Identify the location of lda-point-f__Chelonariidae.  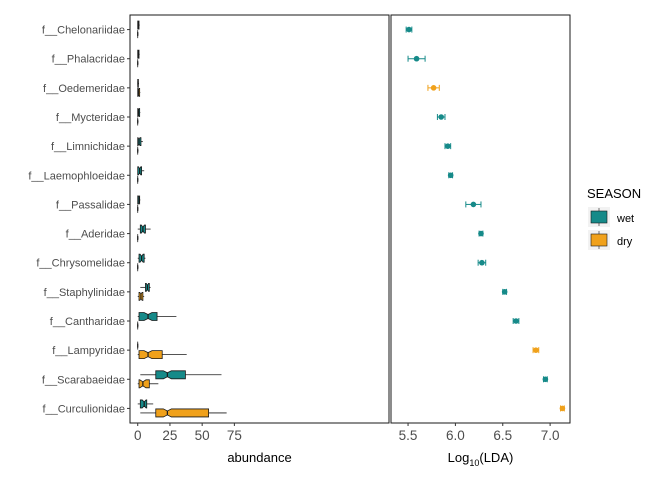
(409, 29).